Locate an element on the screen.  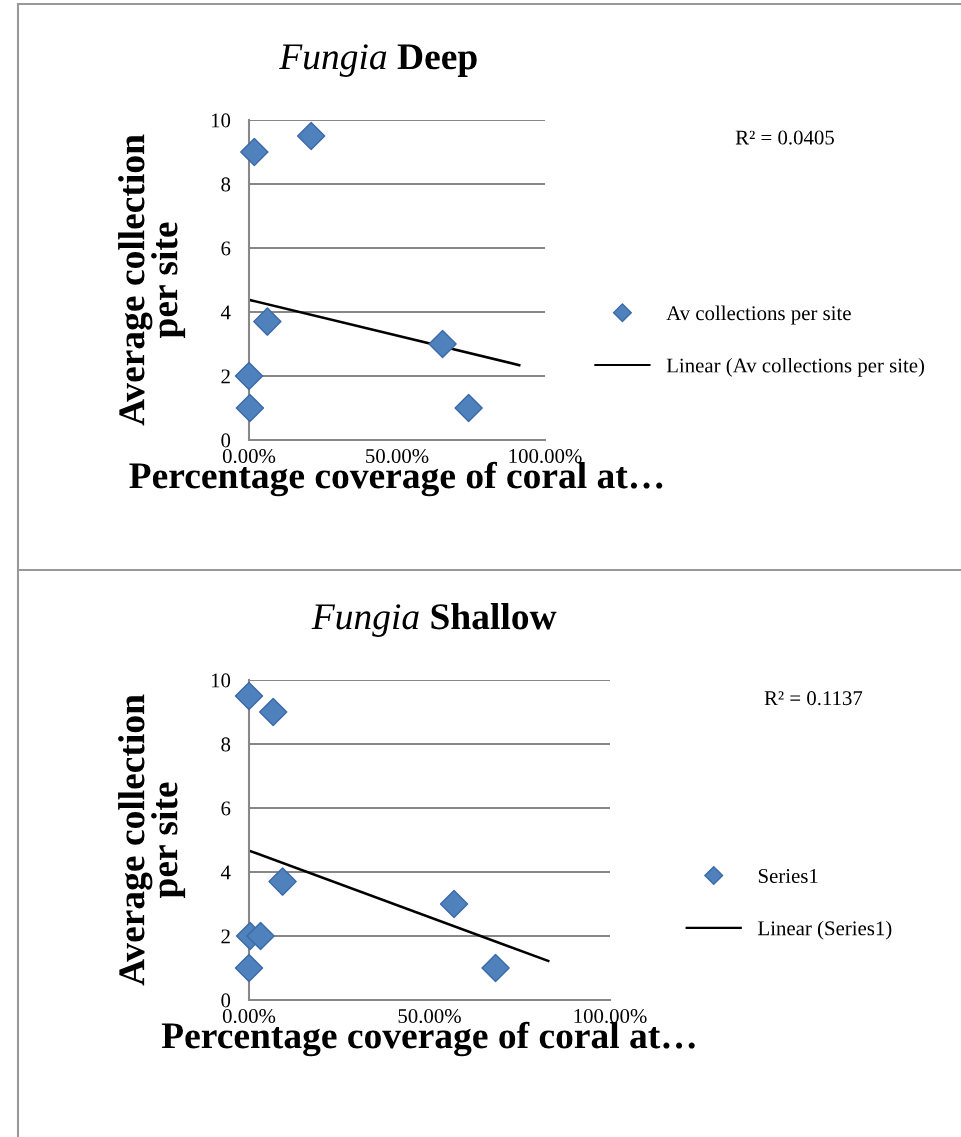
text: R² = 0.1137 is located at coordinates (813, 698).